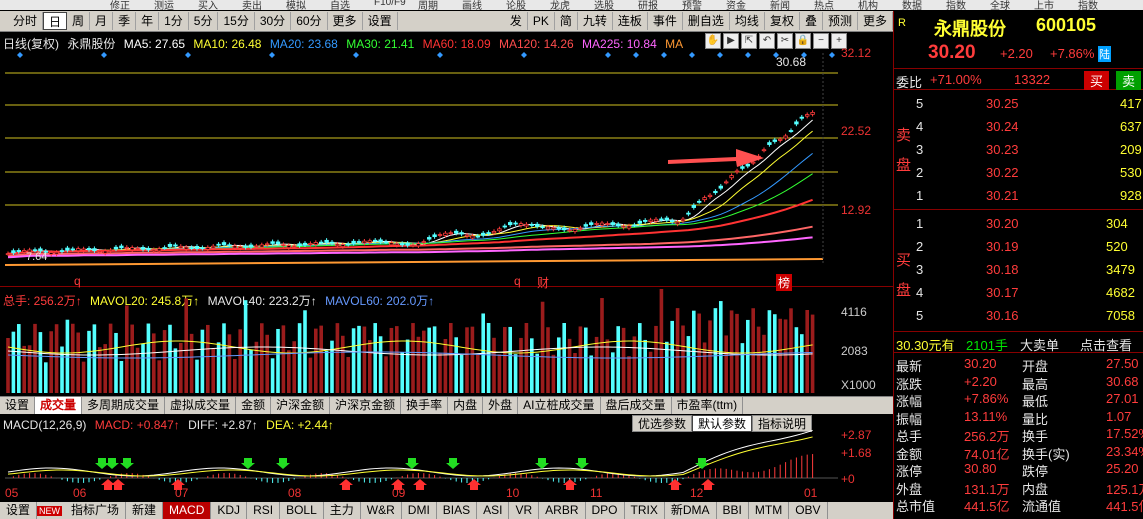 This screenshot has width=1143, height=519. I want to click on indicator-help-button: 指标说明, so click(782, 423).